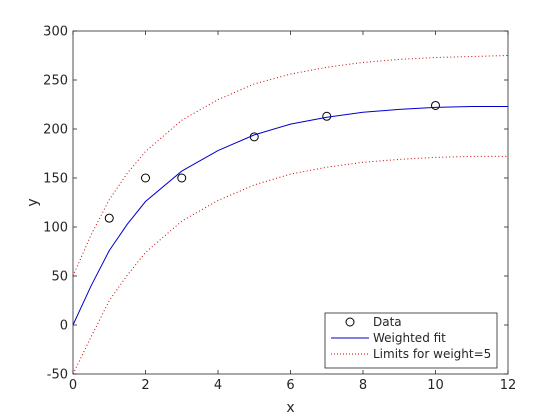 The width and height of the screenshot is (560, 420). What do you see at coordinates (59, 277) in the screenshot?
I see `y-tick-label: 50` at bounding box center [59, 277].